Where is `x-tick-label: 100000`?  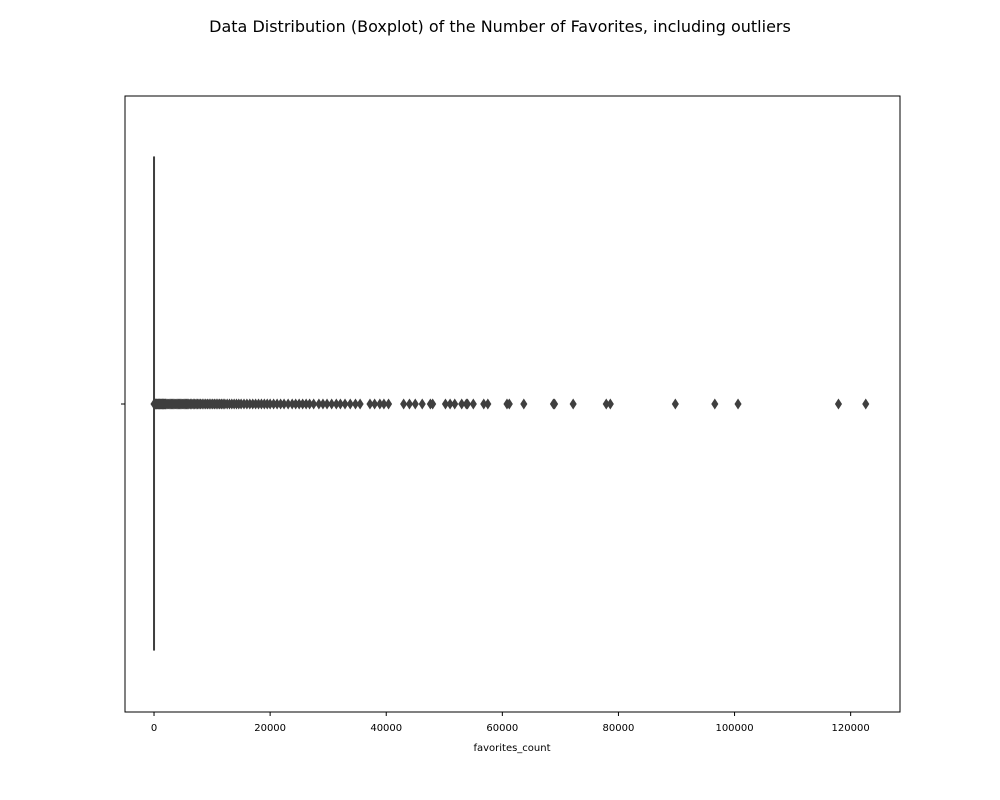 x-tick-label: 100000 is located at coordinates (734, 728).